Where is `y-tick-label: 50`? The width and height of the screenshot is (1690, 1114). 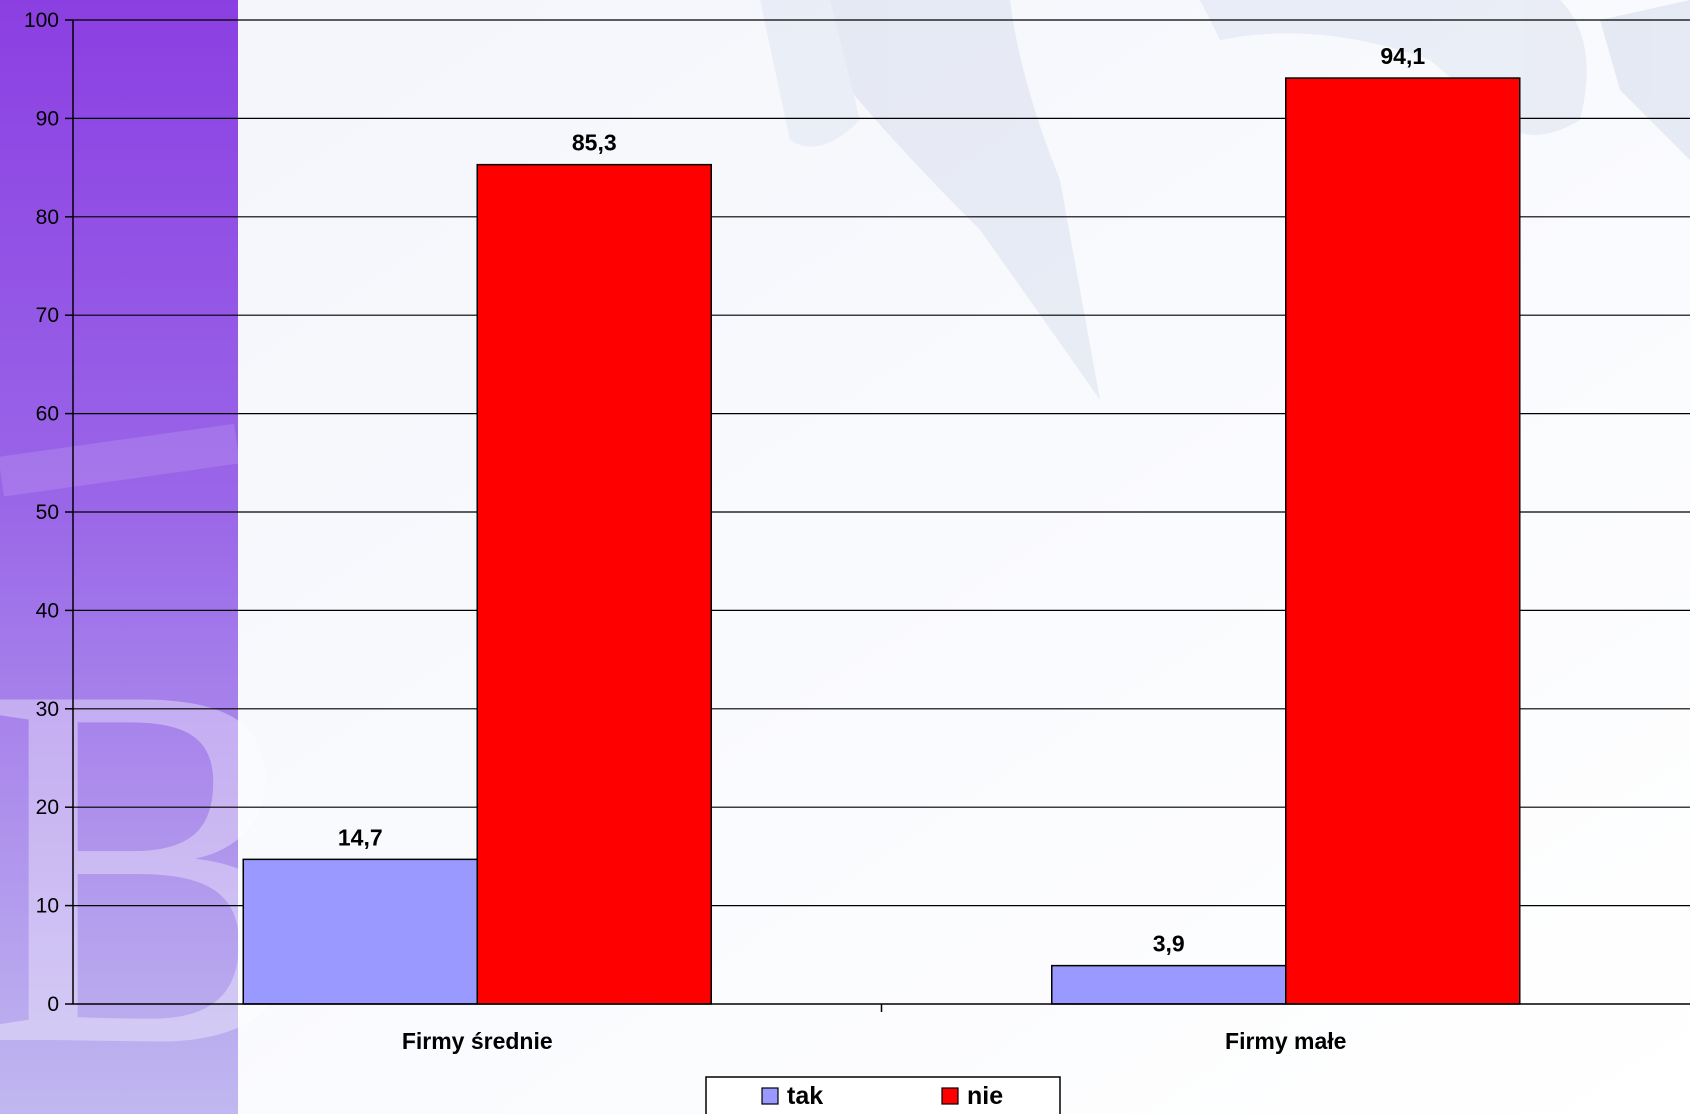 y-tick-label: 50 is located at coordinates (47, 512).